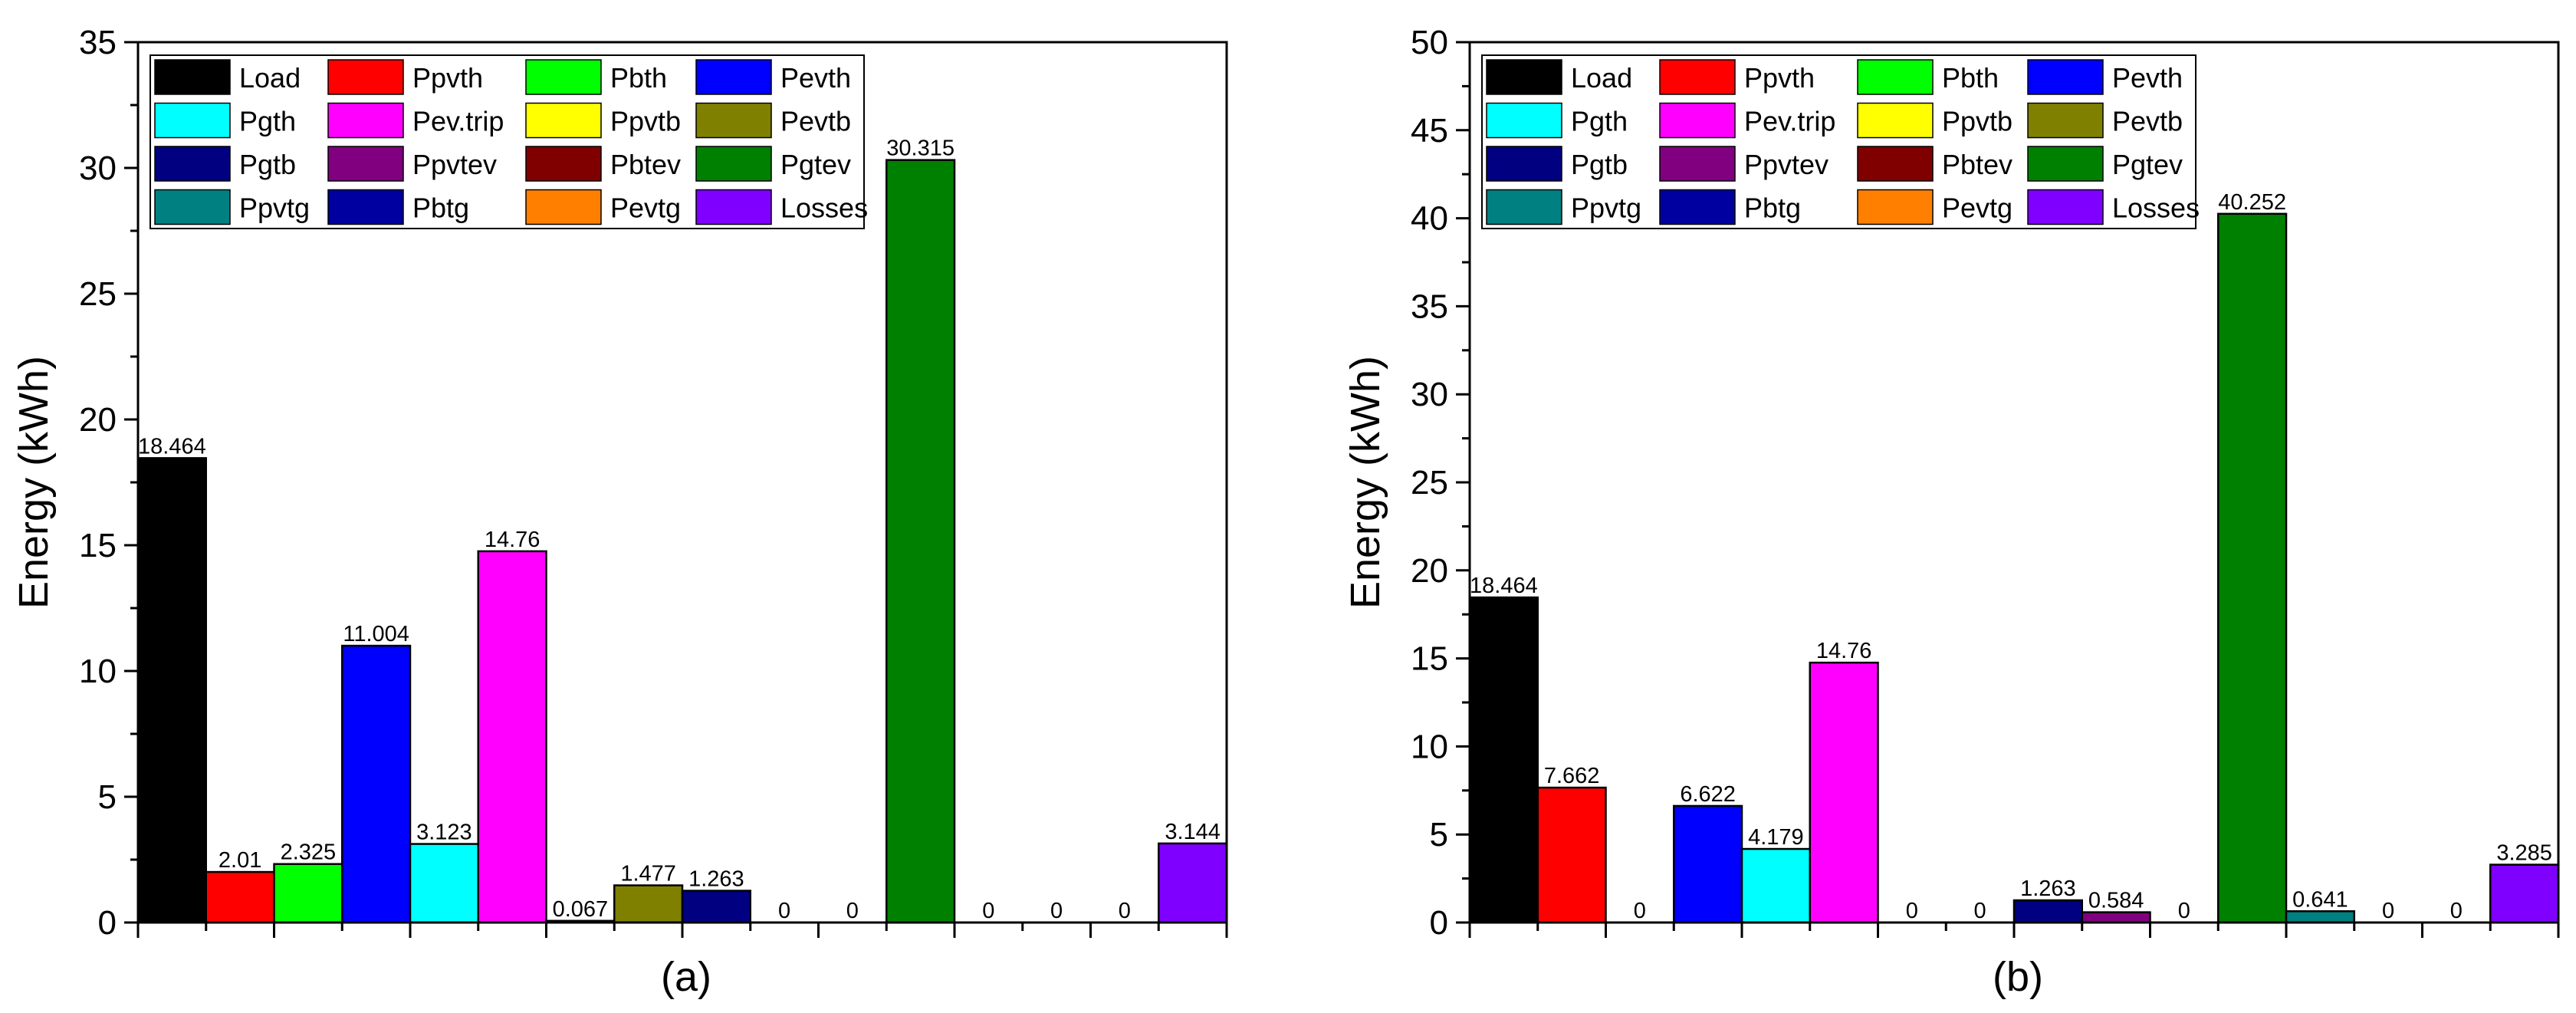 This screenshot has width=2576, height=1013. Describe the element at coordinates (2147, 78) in the screenshot. I see `legend-entry-label: Pevth` at that location.